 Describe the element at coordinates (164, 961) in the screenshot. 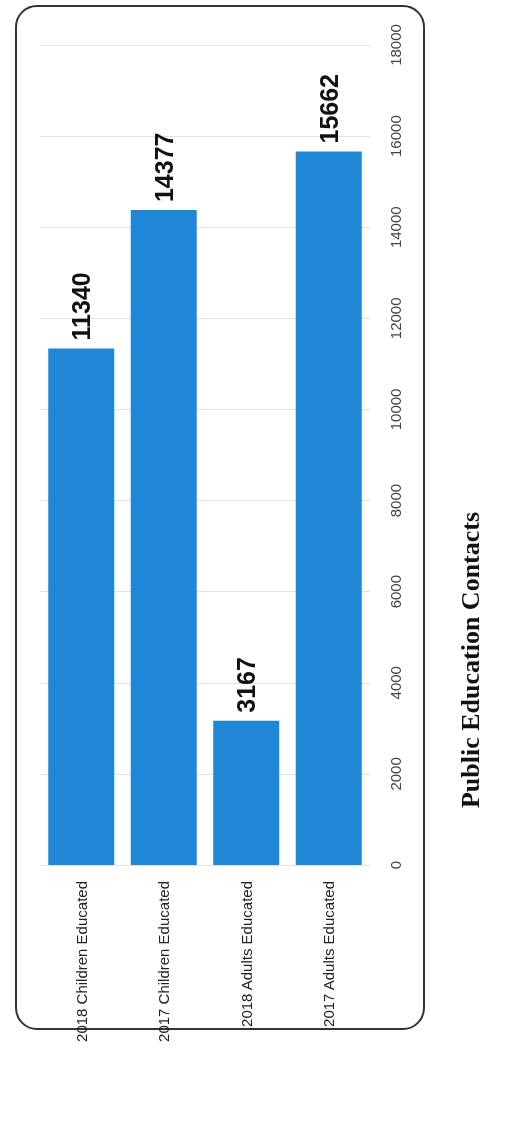

I see `x-tick-label: 2017 Children Educated` at that location.